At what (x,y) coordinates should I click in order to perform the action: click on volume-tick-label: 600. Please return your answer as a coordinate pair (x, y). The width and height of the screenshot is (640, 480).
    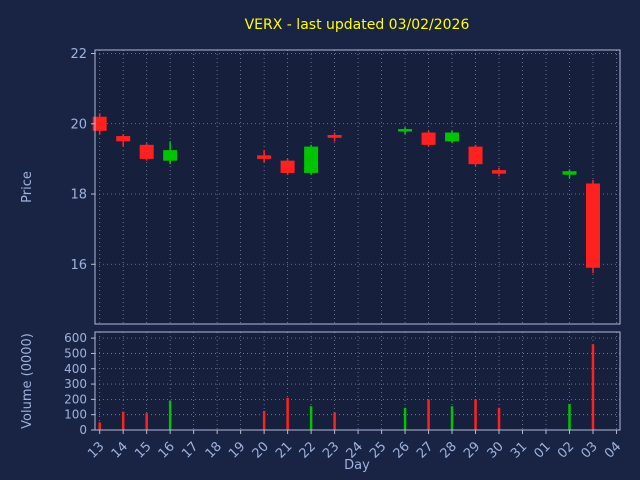
    Looking at the image, I should click on (75, 338).